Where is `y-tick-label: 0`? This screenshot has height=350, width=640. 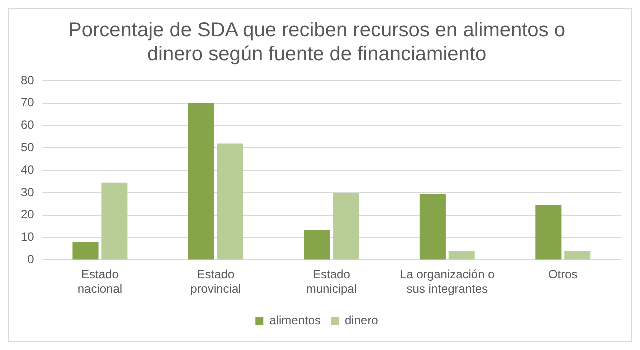 y-tick-label: 0 is located at coordinates (31, 259).